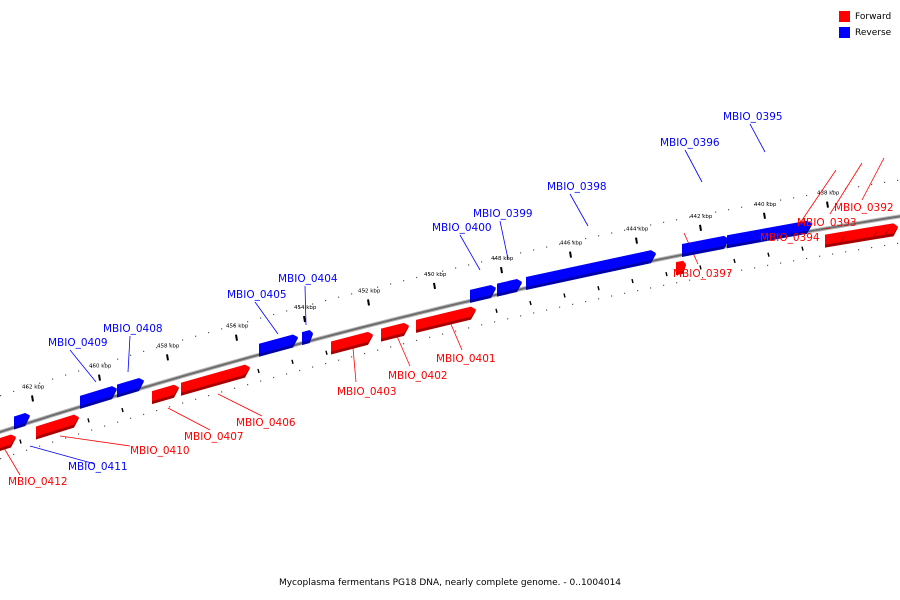  I want to click on label-mbio_0404: MBIO_0404, so click(308, 279).